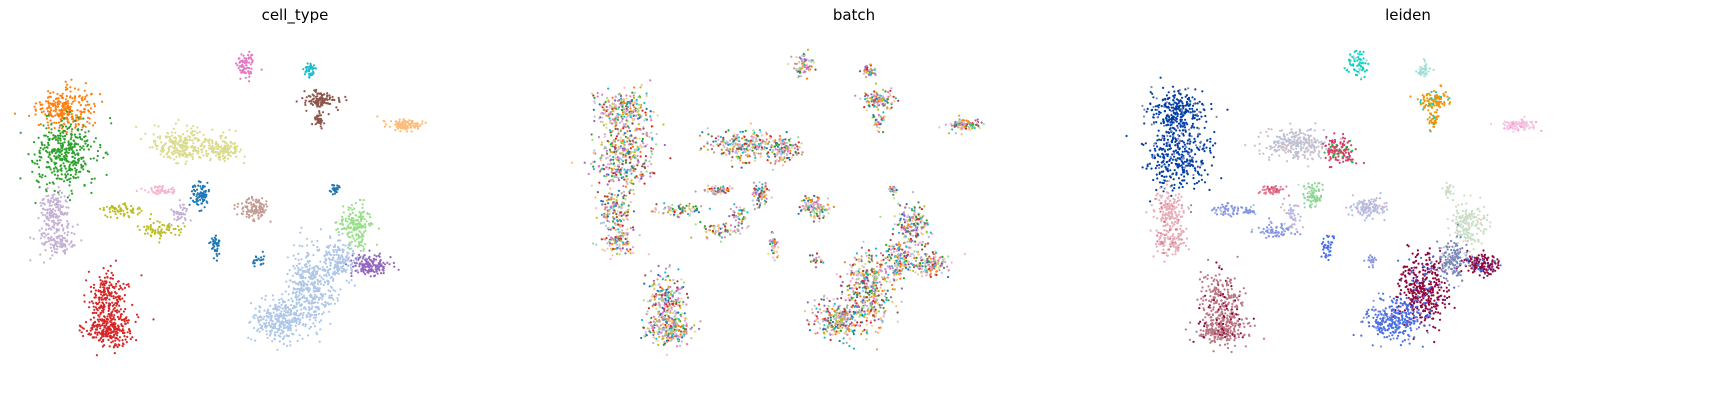 The height and width of the screenshot is (409, 1711). I want to click on cell-type-title: cell_type, so click(295, 15).